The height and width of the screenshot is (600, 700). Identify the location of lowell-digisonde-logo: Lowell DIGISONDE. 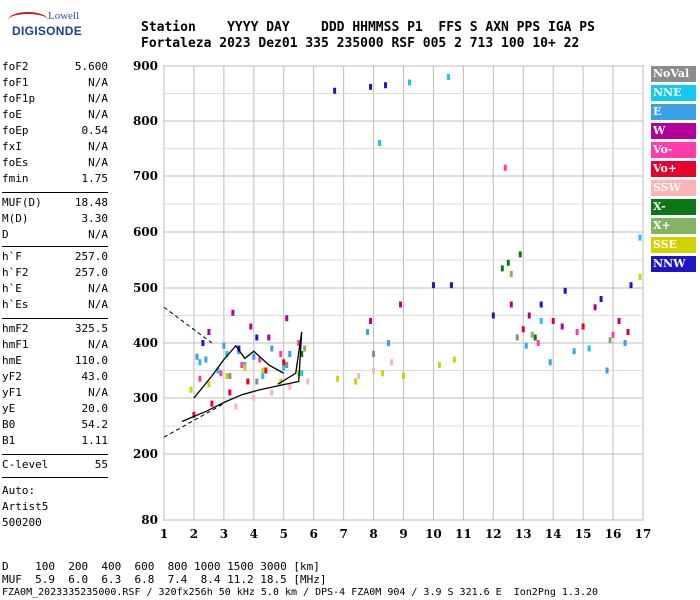
(68, 25).